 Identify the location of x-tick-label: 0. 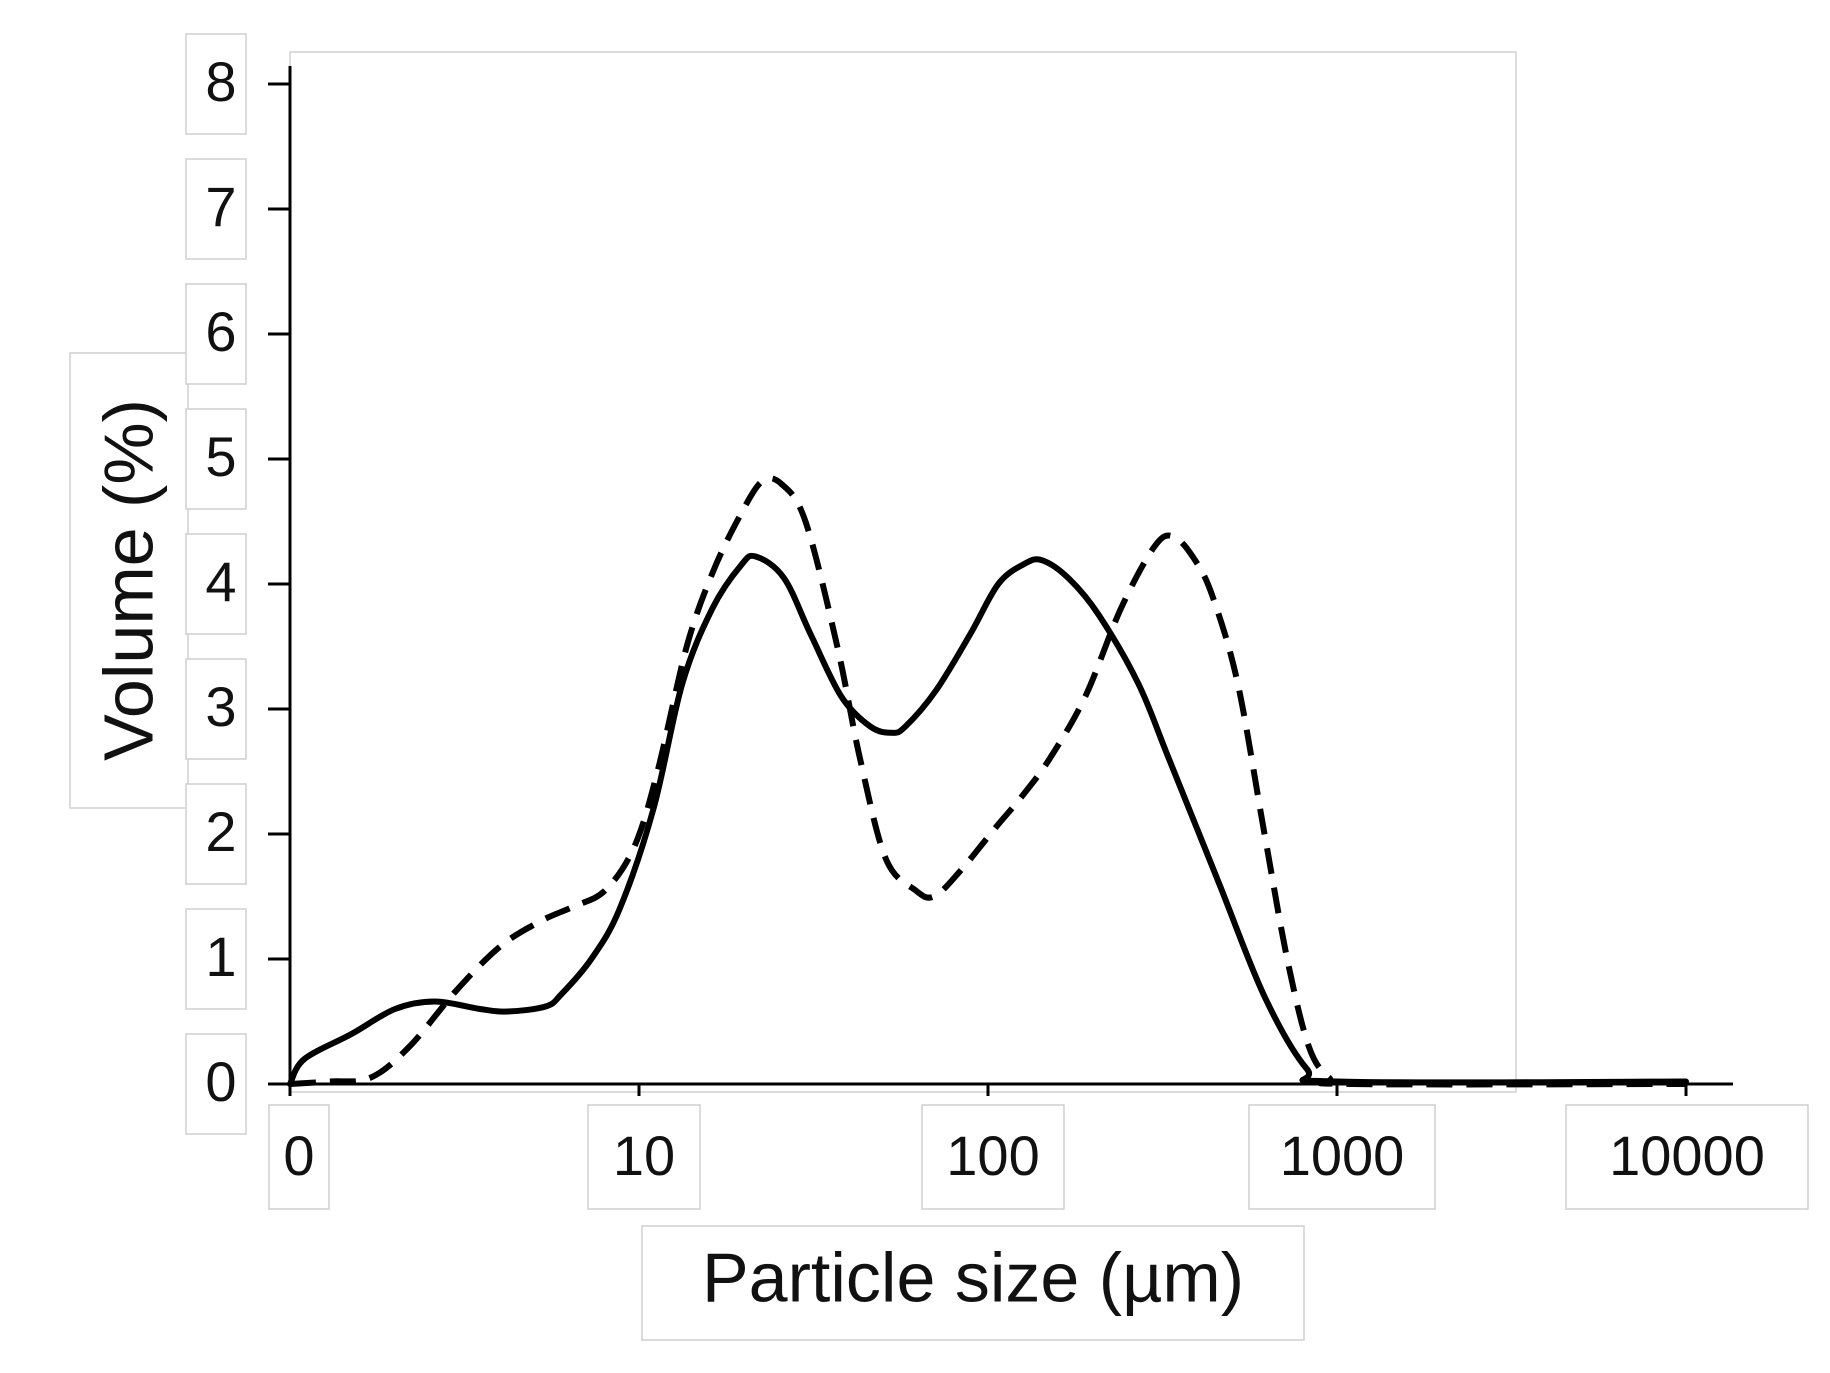
(298, 1155).